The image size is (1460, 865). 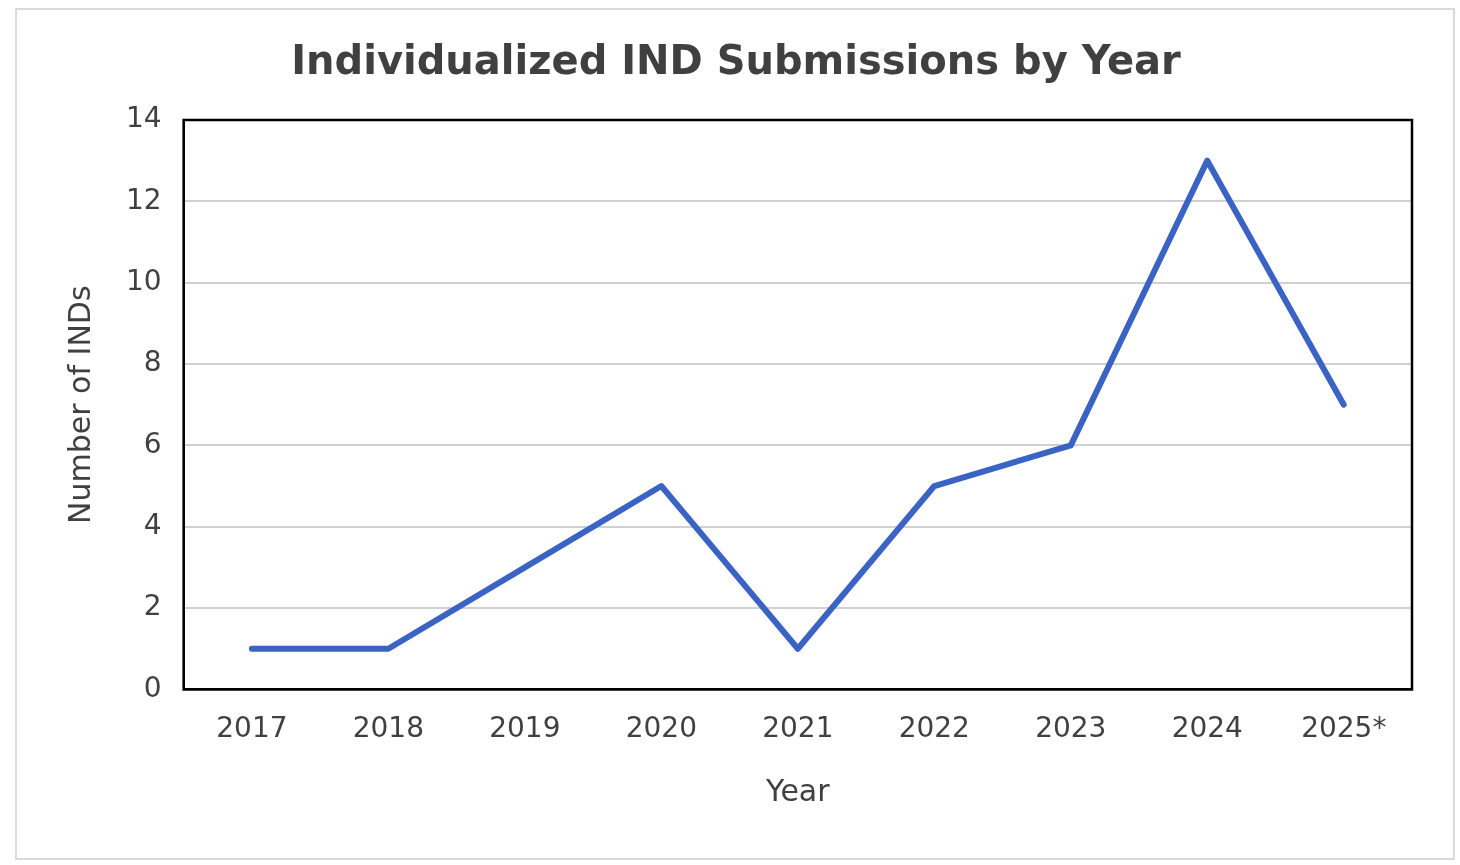 What do you see at coordinates (143, 280) in the screenshot?
I see `y-tick-label: 10` at bounding box center [143, 280].